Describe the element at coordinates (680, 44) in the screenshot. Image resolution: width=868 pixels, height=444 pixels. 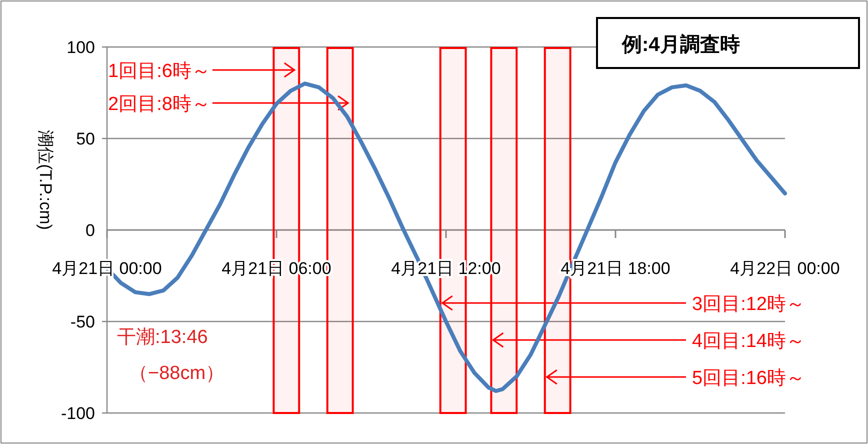
I see `chart-title: 例:4月調査時` at that location.